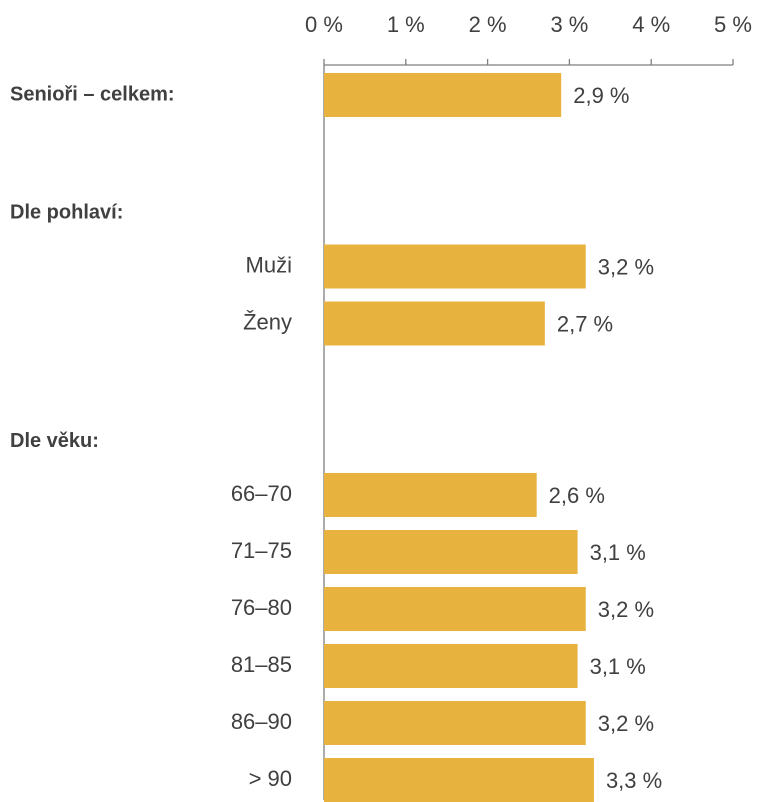  What do you see at coordinates (585, 323) in the screenshot?
I see `value-label: 2,7 %` at bounding box center [585, 323].